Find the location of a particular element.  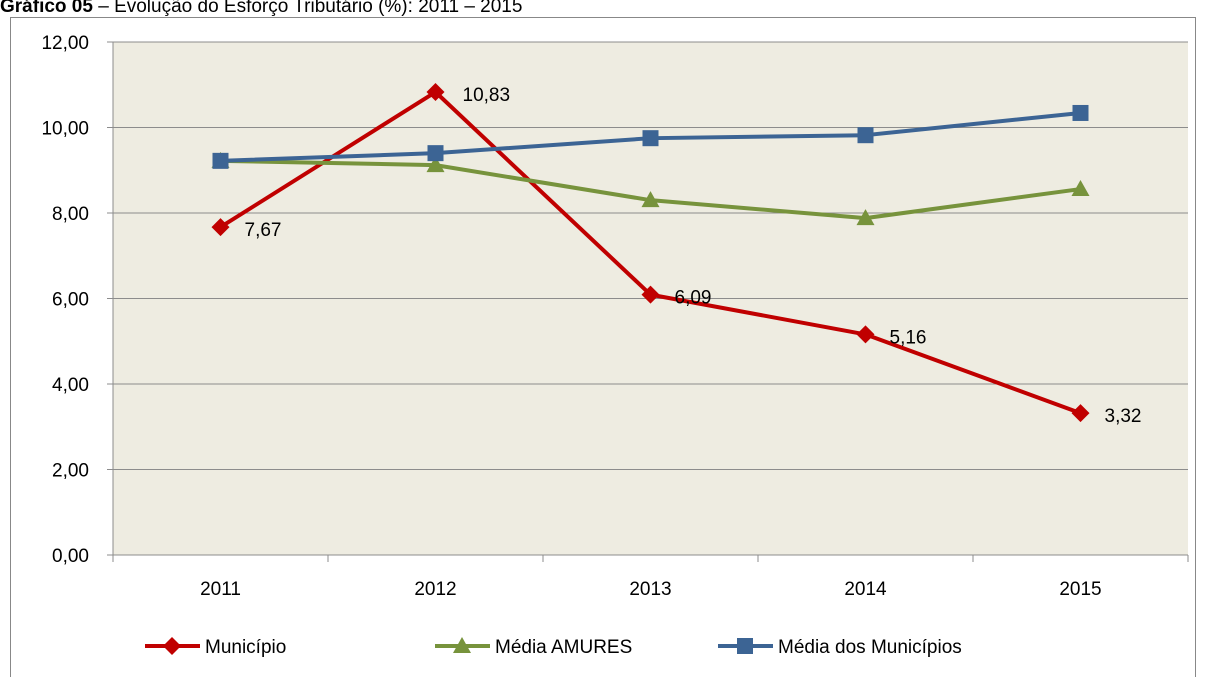

data-label: 7,67 is located at coordinates (263, 230).